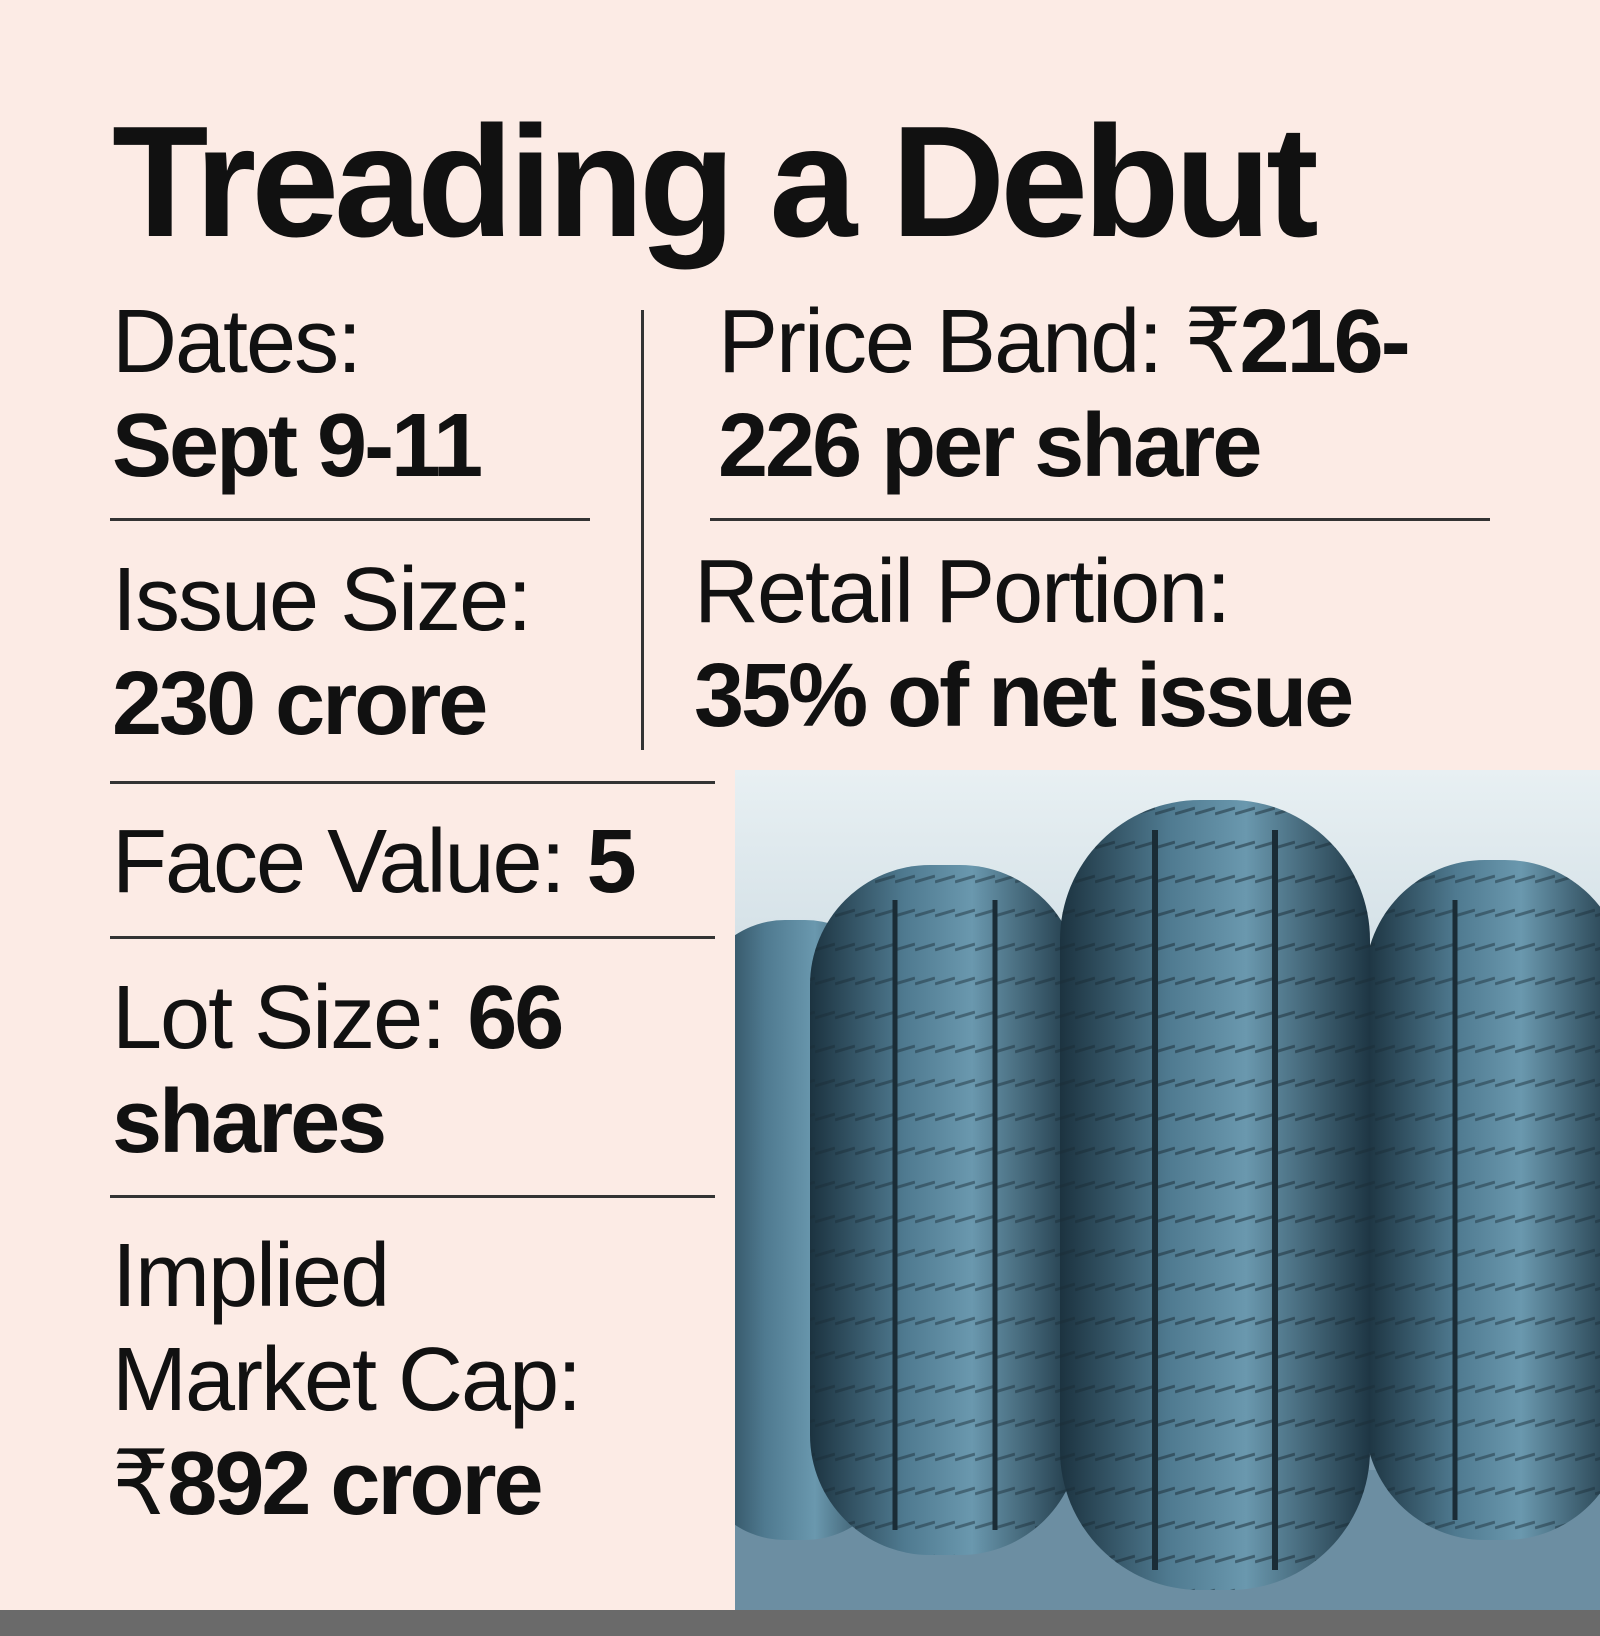 The height and width of the screenshot is (1636, 1600). What do you see at coordinates (355, 1484) in the screenshot?
I see `value: 892 crore` at bounding box center [355, 1484].